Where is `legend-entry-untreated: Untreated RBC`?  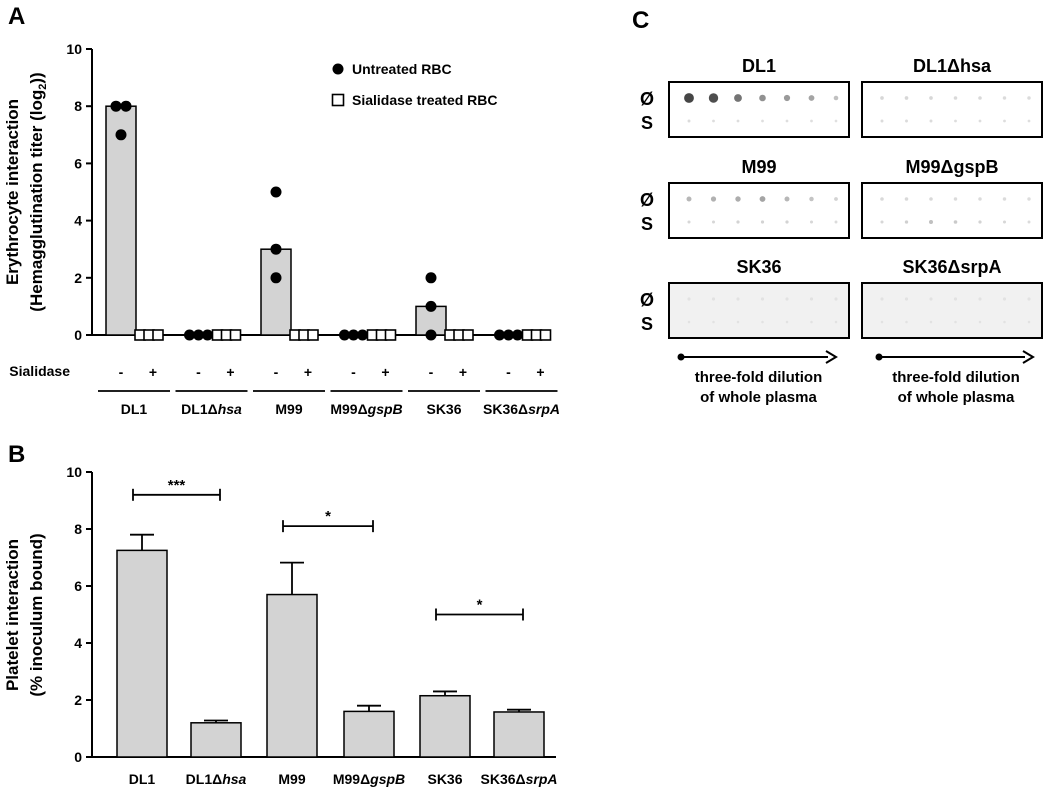 legend-entry-untreated: Untreated RBC is located at coordinates (402, 69).